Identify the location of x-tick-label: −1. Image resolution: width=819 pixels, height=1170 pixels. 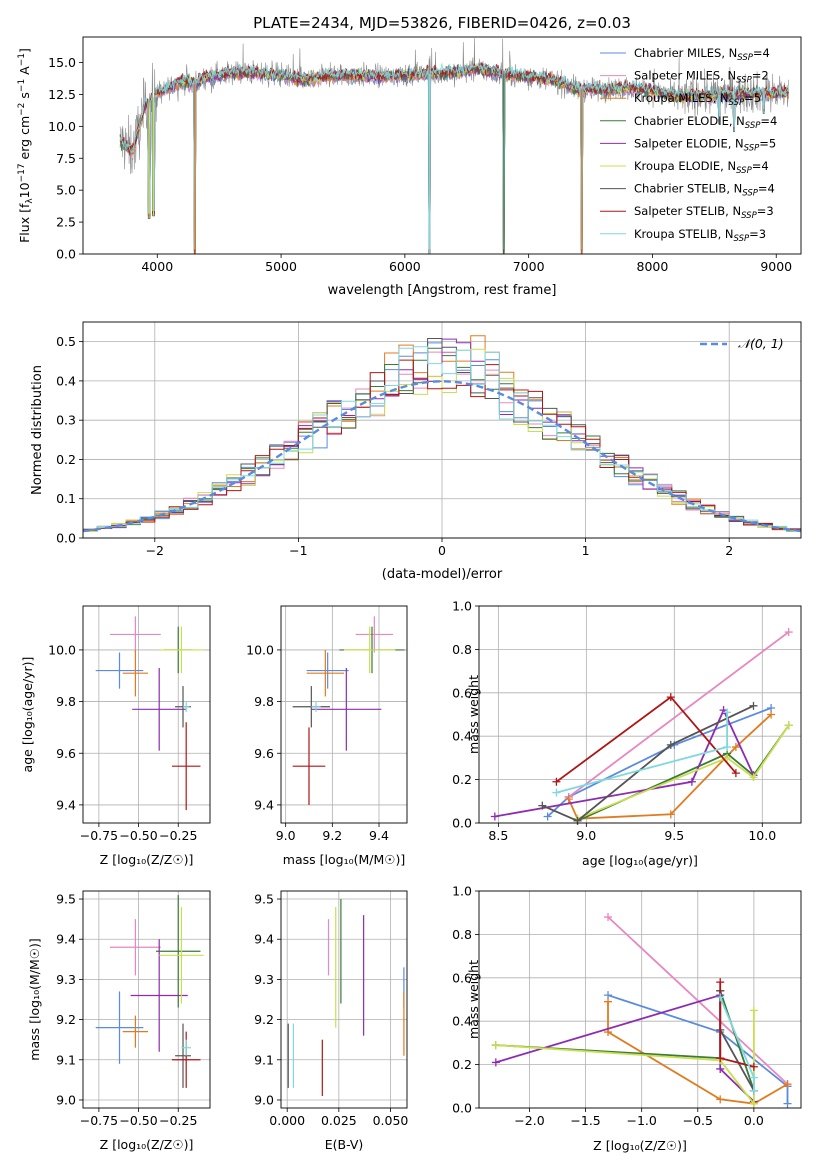
(298, 550).